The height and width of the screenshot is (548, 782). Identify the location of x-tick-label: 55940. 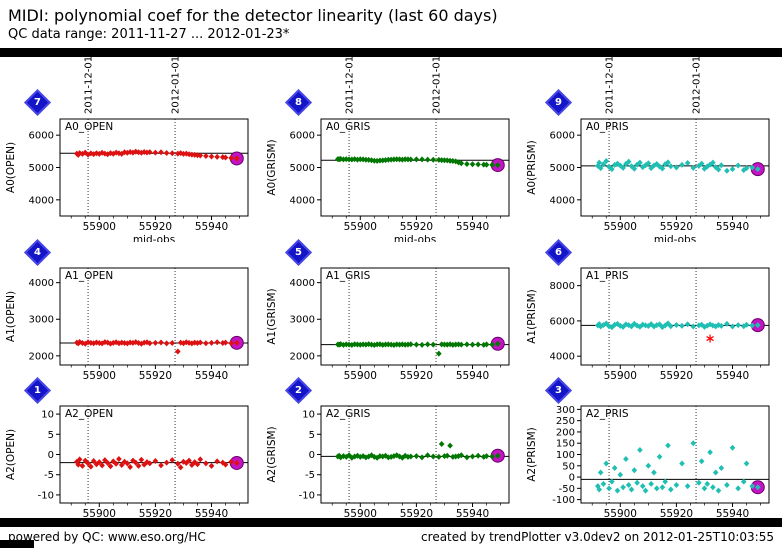
(732, 513).